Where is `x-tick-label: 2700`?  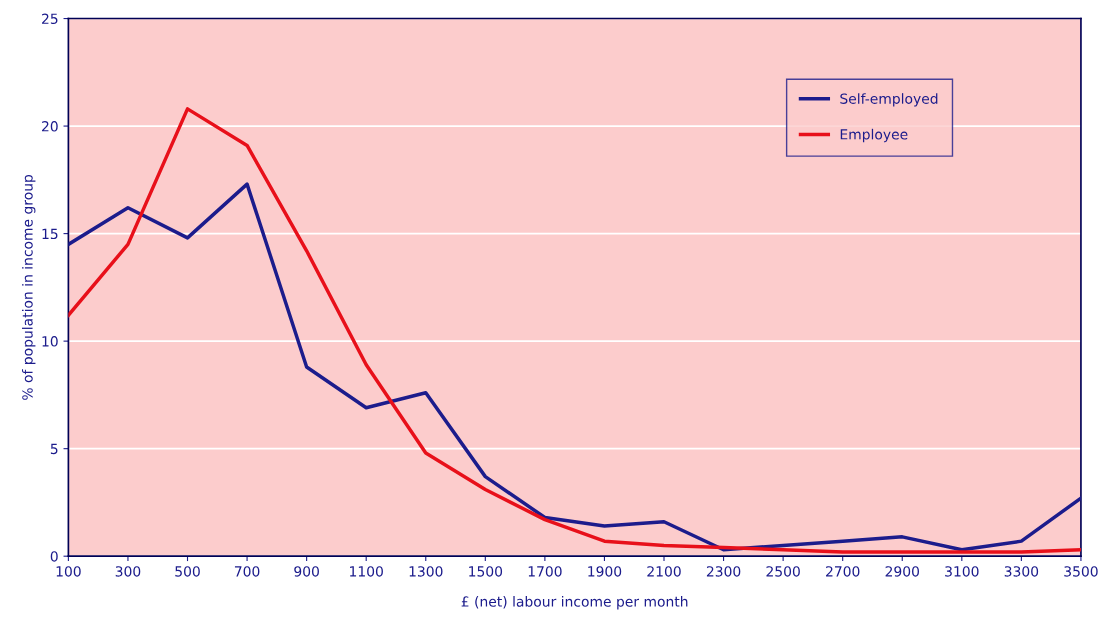
x-tick-label: 2700 is located at coordinates (843, 571).